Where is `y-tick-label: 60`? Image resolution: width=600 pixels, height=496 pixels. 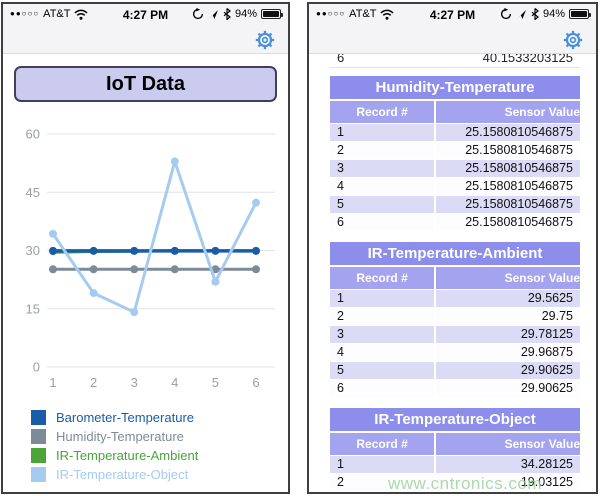
y-tick-label: 60 is located at coordinates (33, 134).